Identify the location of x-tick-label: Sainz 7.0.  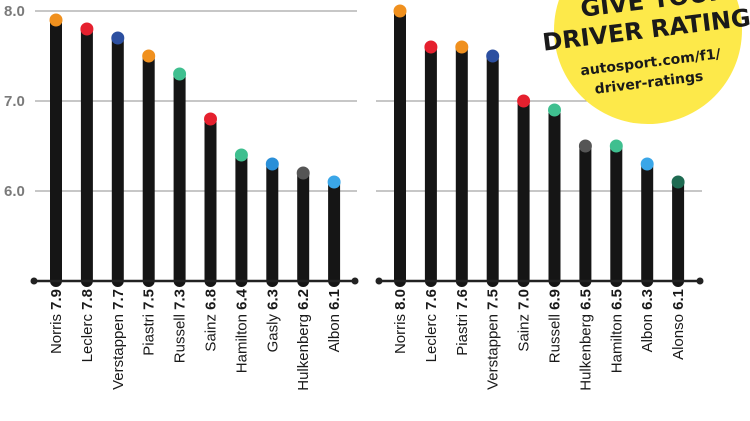
(524, 320).